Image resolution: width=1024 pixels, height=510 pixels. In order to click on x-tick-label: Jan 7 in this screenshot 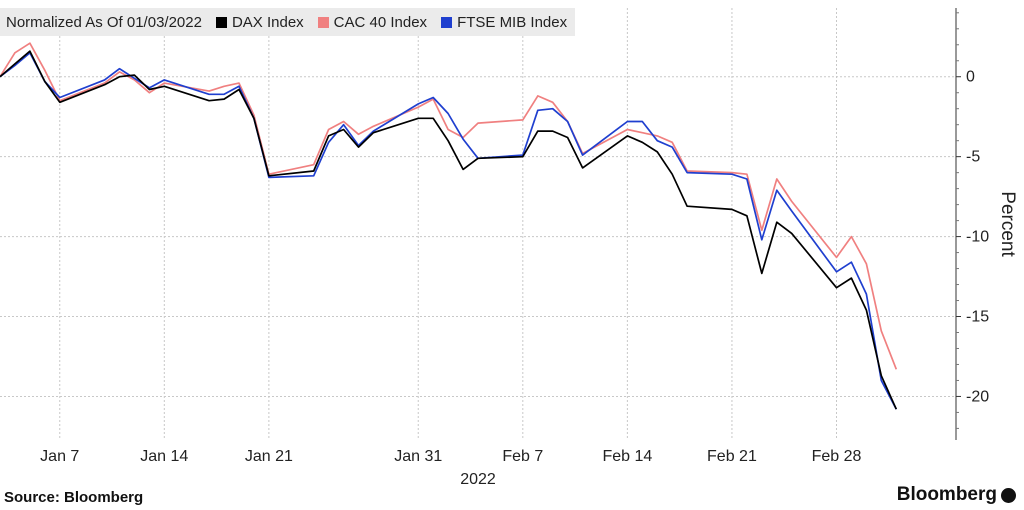, I will do `click(59, 456)`.